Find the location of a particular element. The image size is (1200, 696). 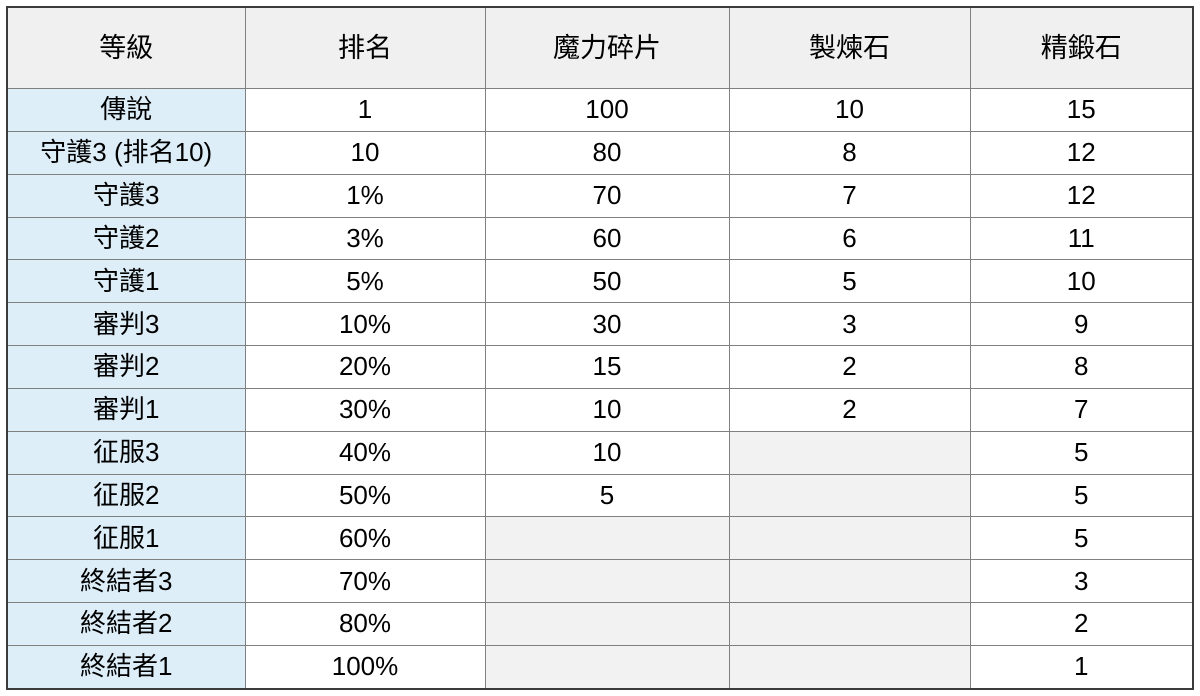

value-cell: 11 is located at coordinates (1081, 238).